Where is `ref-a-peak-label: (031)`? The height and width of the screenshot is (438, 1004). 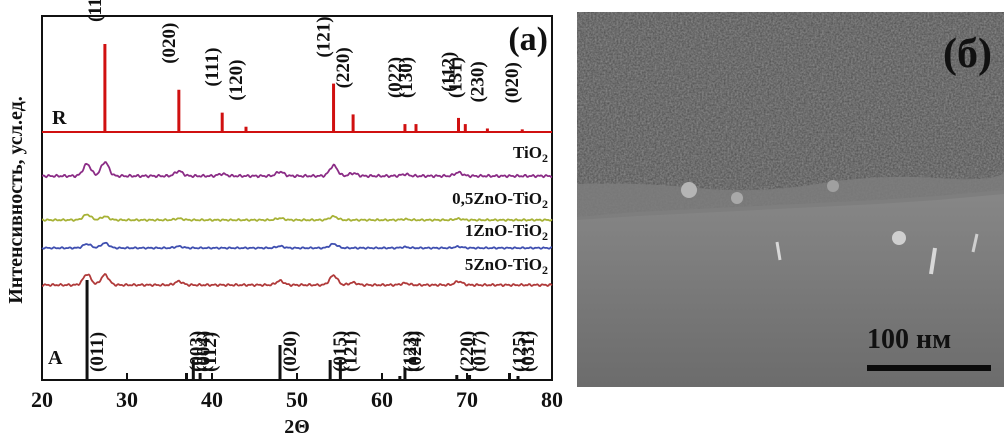 ref-a-peak-label: (031) is located at coordinates (528, 351).